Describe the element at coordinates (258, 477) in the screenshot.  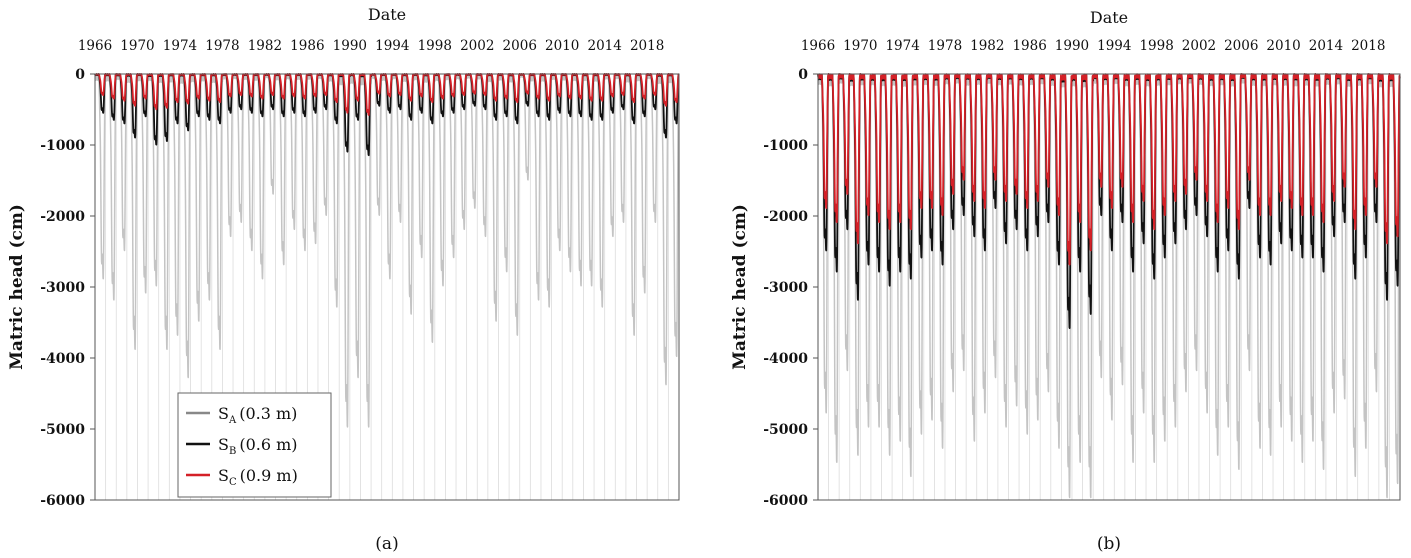
I see `legend-label: SC (0.9 m)` at that location.